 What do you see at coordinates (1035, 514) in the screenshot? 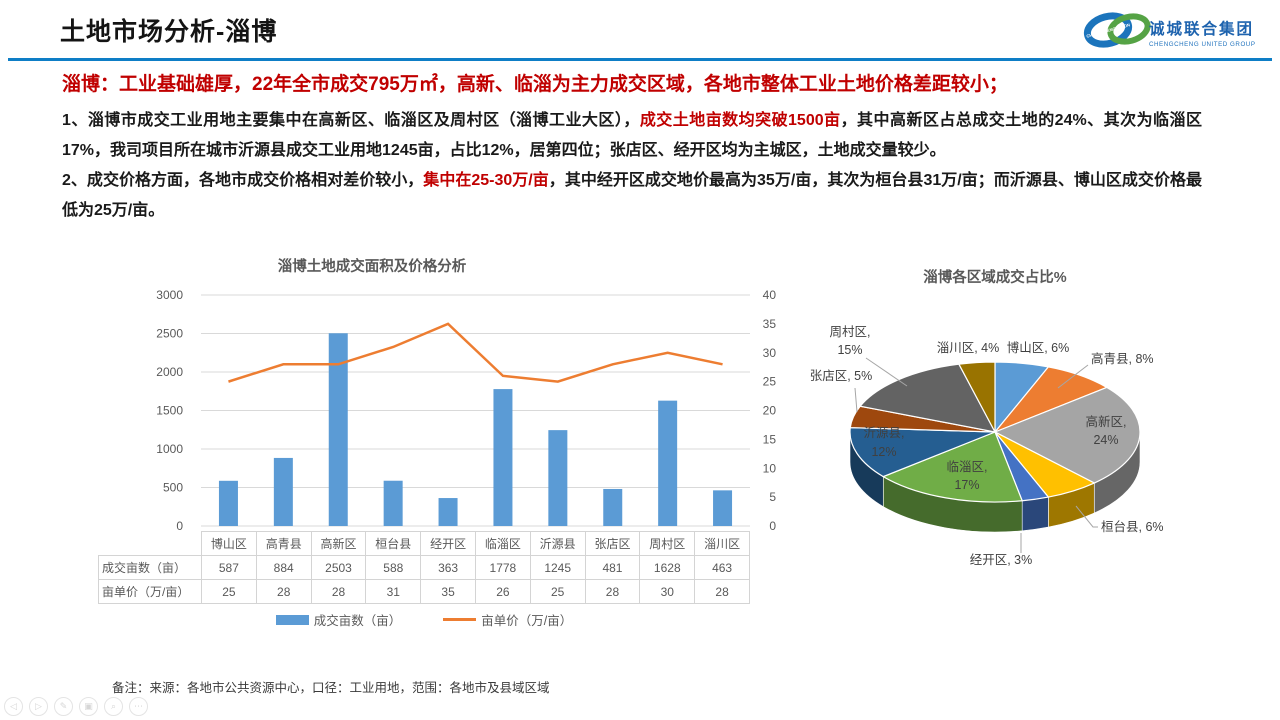
I see `pie-depth-经开区` at bounding box center [1035, 514].